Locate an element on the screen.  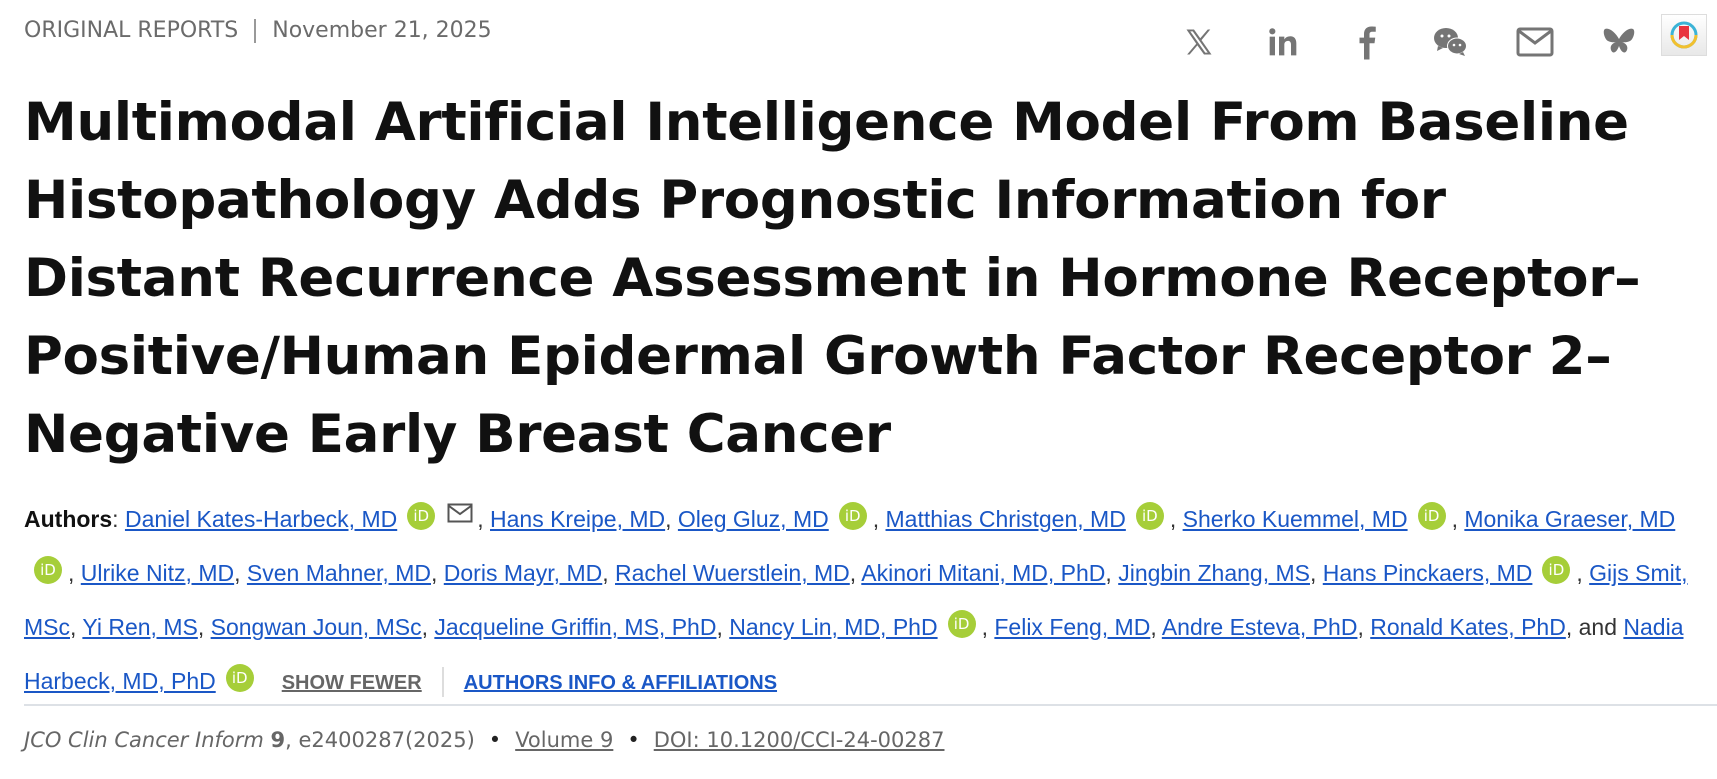
volume-link: Volume 9 is located at coordinates (564, 740).